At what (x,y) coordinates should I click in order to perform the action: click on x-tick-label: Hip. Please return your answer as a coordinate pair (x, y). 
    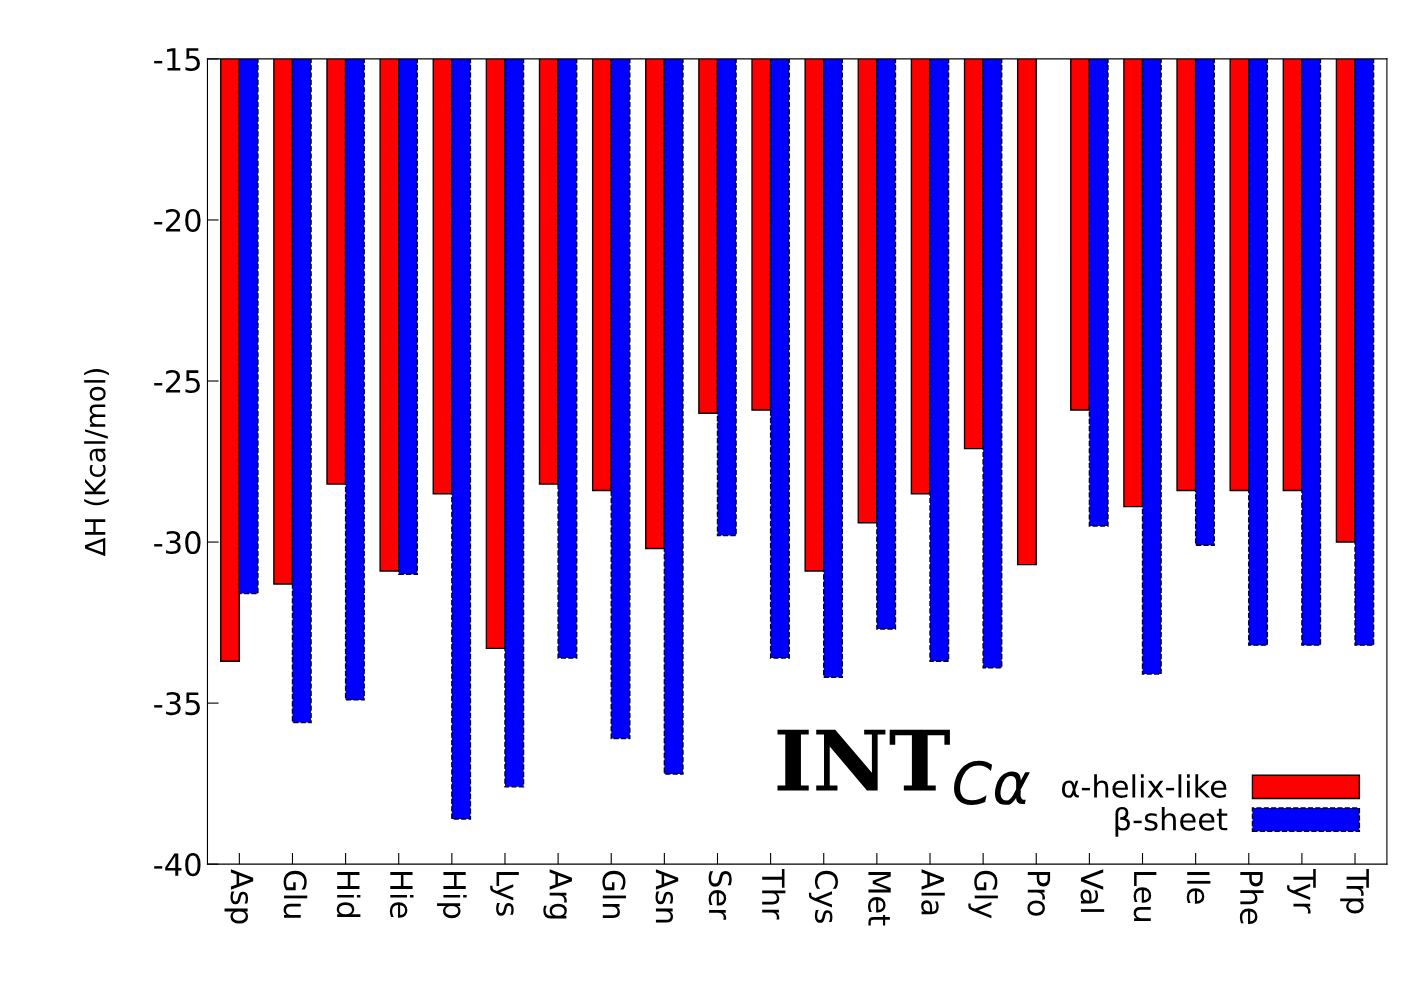
    Looking at the image, I should click on (452, 895).